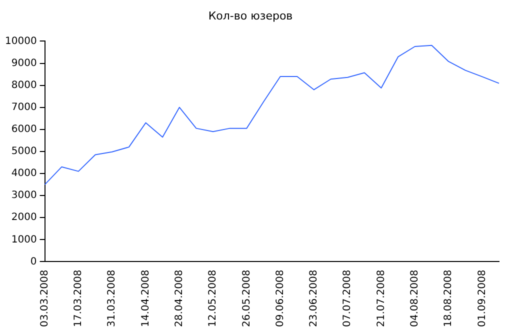 This screenshot has height=332, width=517. I want to click on x-tick-label: 04.08.2008, so click(414, 299).